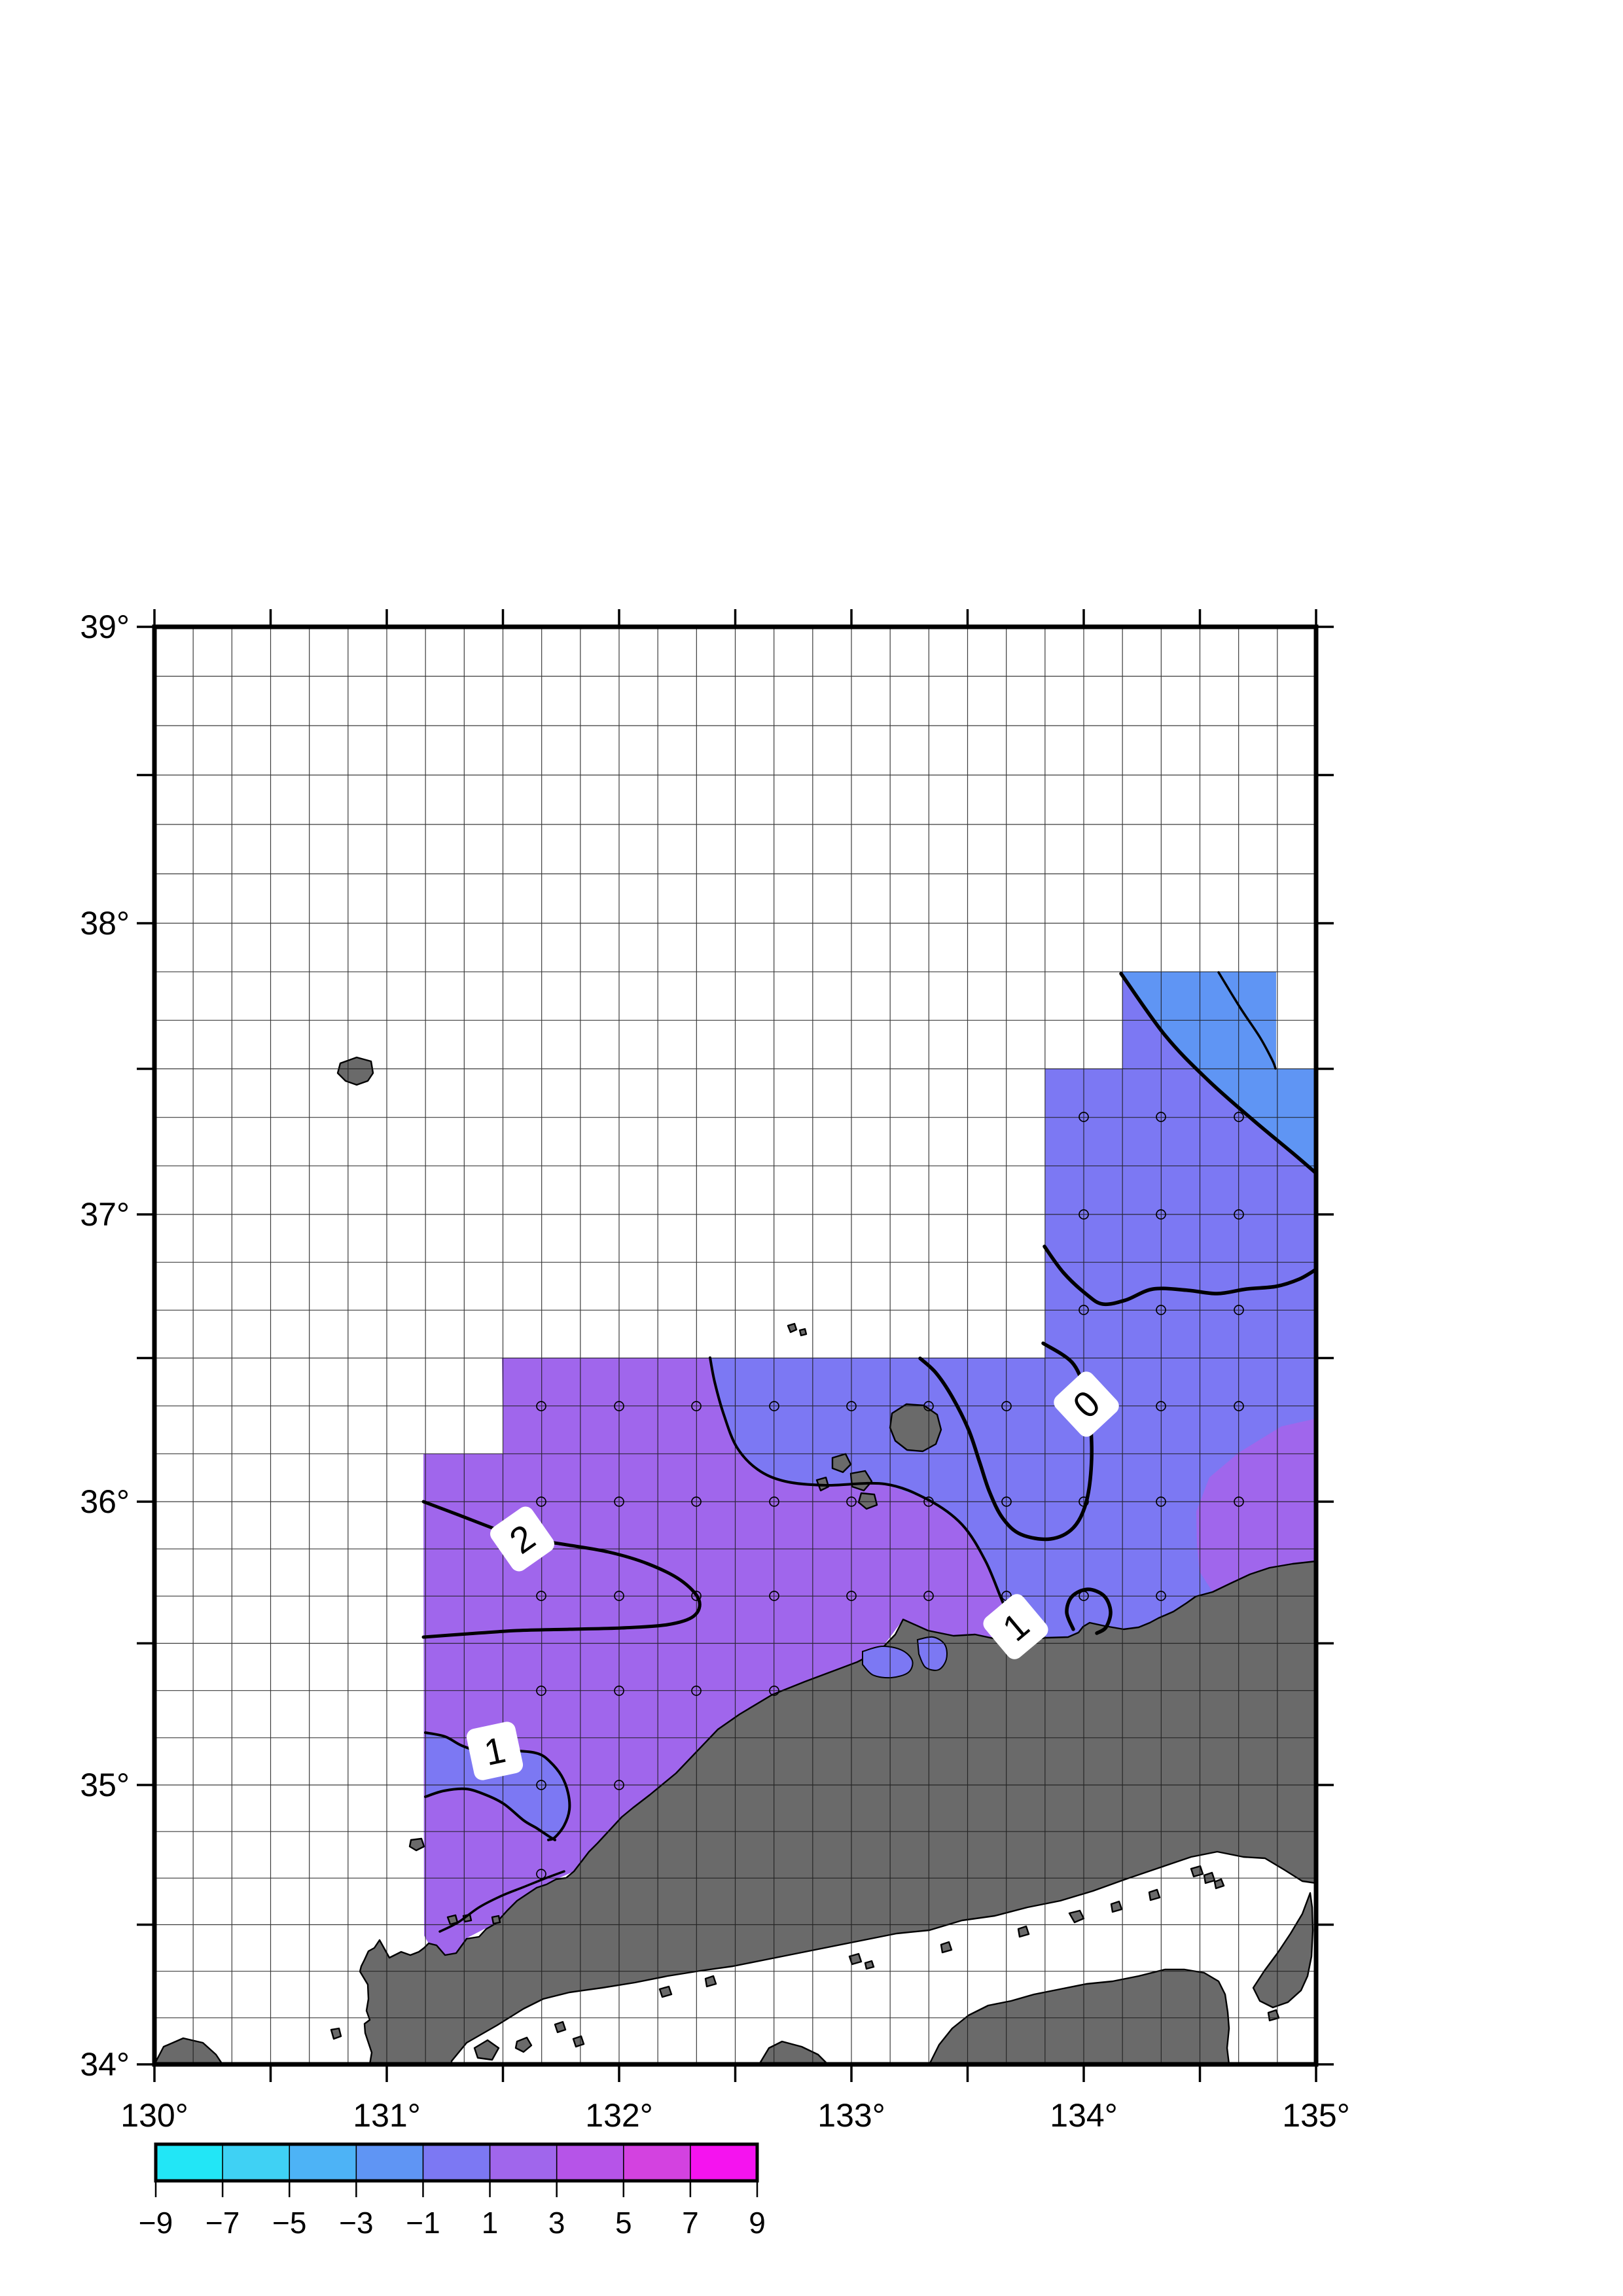 This screenshot has height=2296, width=1623. What do you see at coordinates (188, 2051) in the screenshot?
I see `kyushu-corner-land` at bounding box center [188, 2051].